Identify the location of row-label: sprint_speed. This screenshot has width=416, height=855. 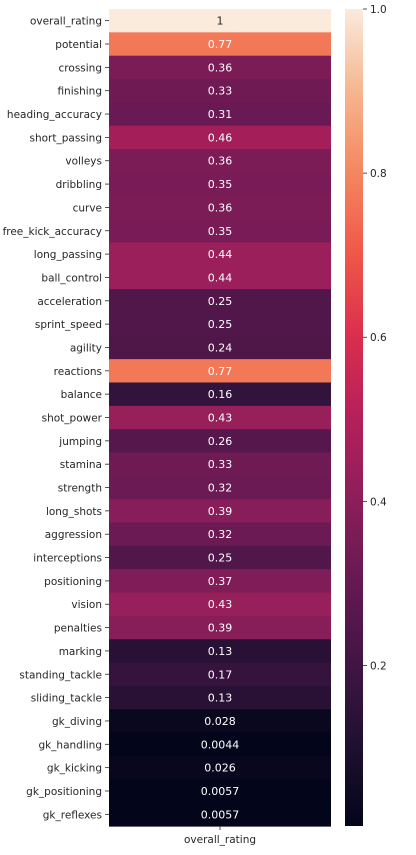
(68, 325).